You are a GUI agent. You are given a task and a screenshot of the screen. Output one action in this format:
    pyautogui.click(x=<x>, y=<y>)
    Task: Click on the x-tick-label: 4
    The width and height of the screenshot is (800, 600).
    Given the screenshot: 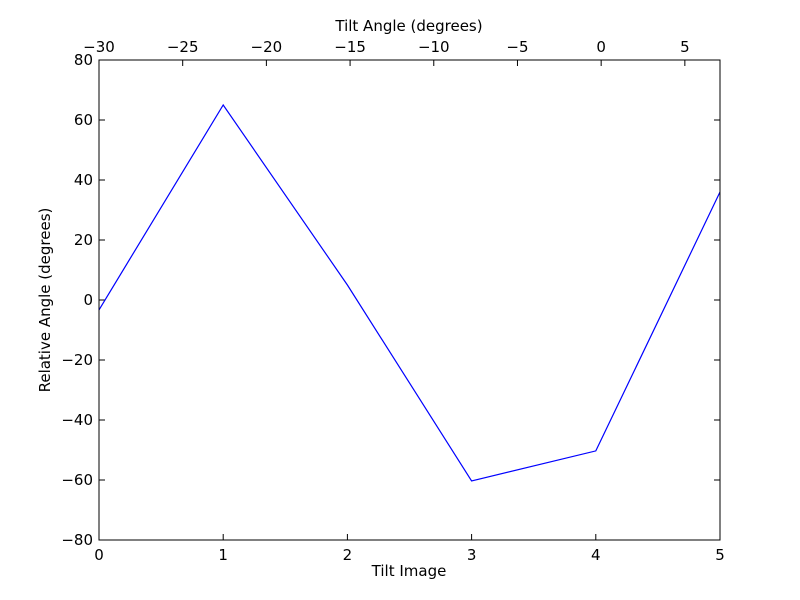 What is the action you would take?
    pyautogui.click(x=596, y=555)
    